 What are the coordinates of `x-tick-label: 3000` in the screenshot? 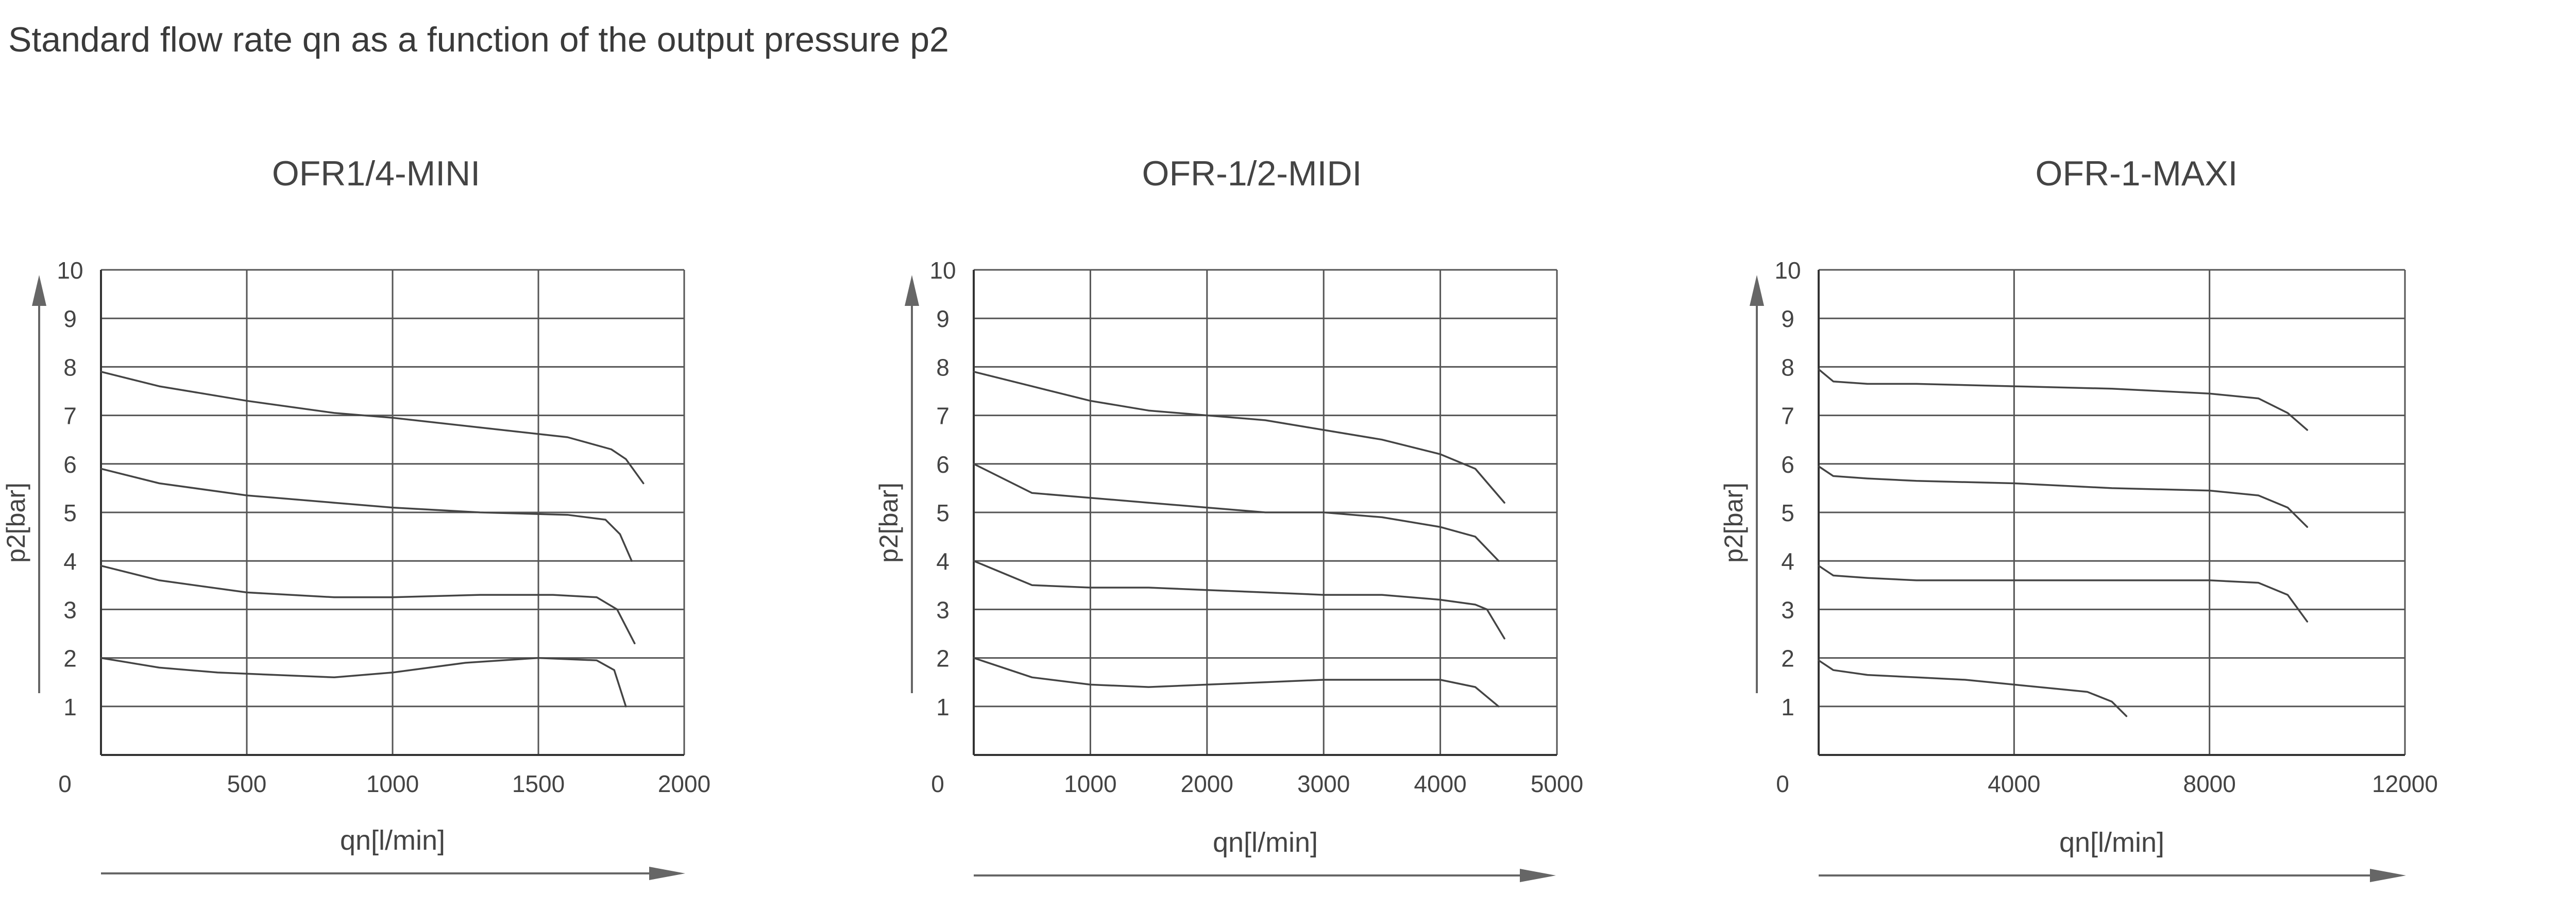 It's located at (1323, 783).